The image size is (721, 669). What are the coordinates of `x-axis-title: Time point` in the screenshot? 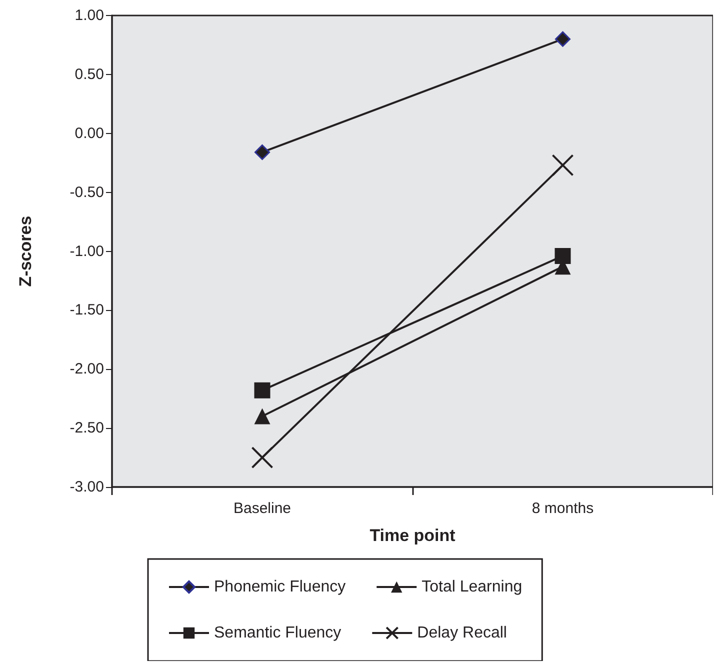 It's located at (413, 535).